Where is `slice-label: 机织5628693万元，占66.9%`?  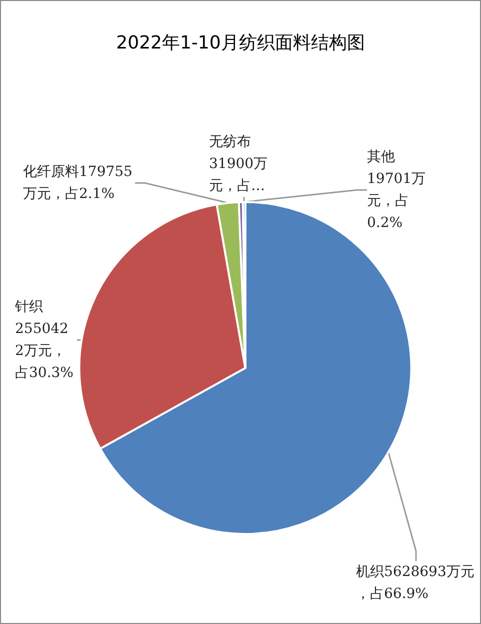 slice-label: 机织5628693万元，占66.9% is located at coordinates (415, 583).